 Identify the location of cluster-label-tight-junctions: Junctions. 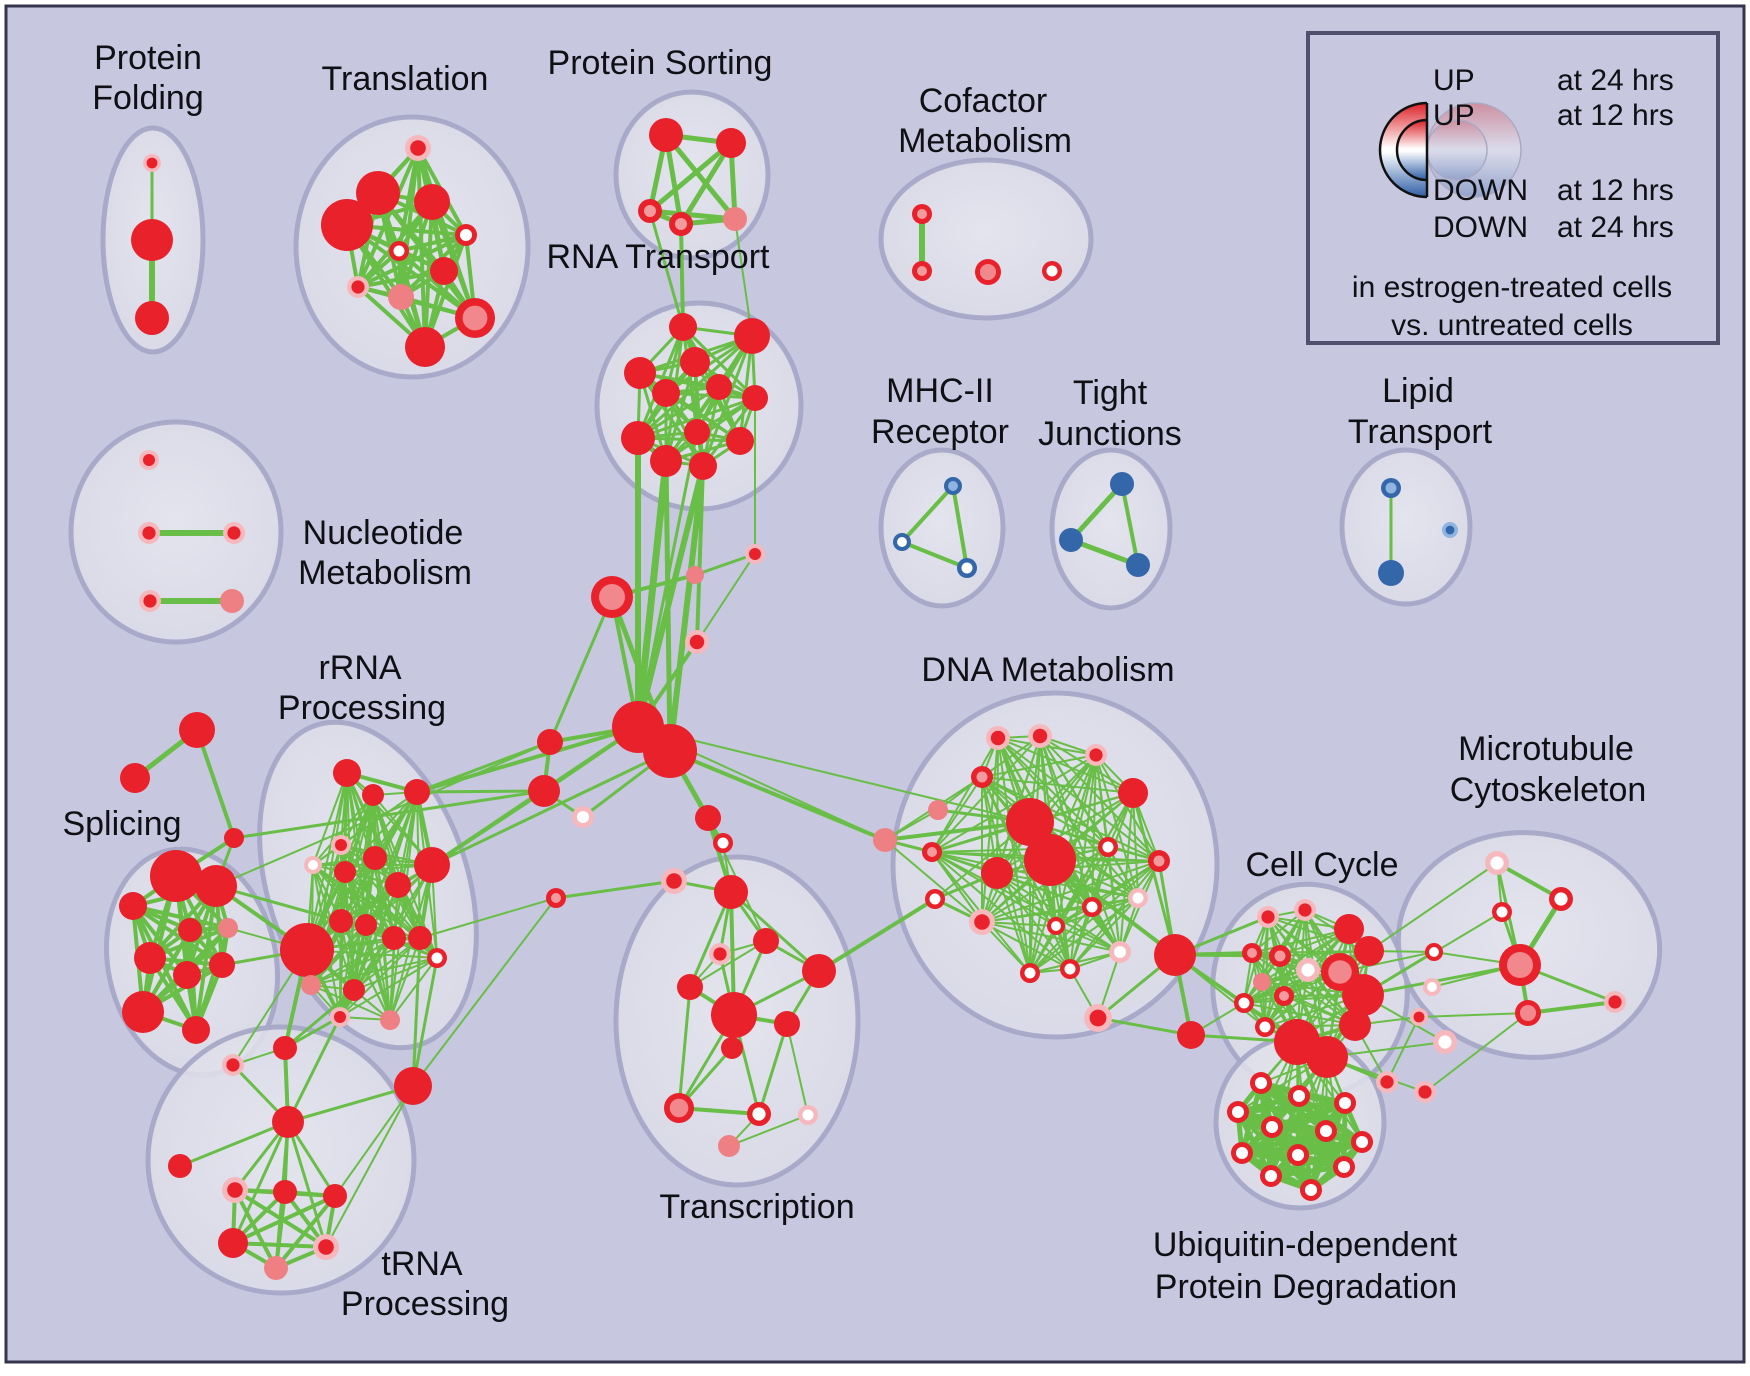
(1110, 434).